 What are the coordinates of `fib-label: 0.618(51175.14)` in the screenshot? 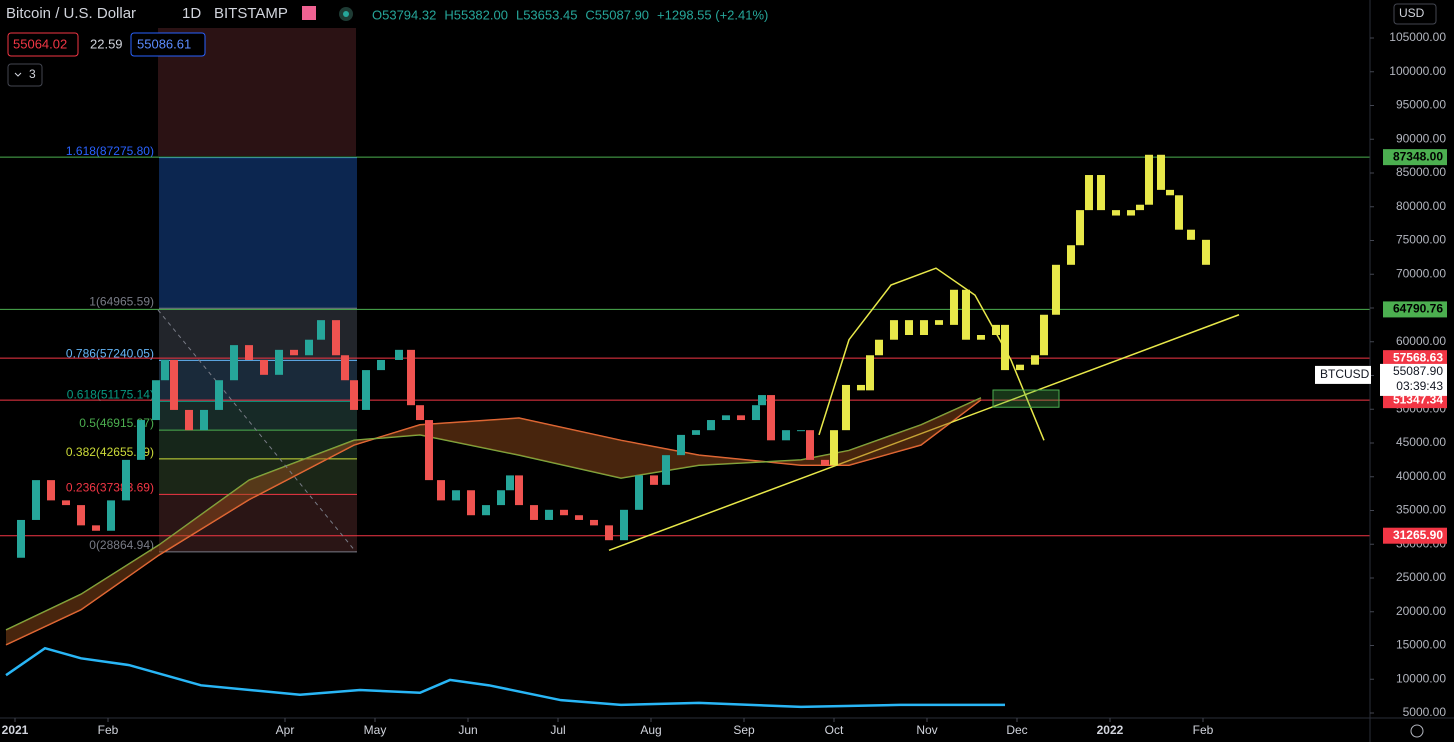 It's located at (110, 394).